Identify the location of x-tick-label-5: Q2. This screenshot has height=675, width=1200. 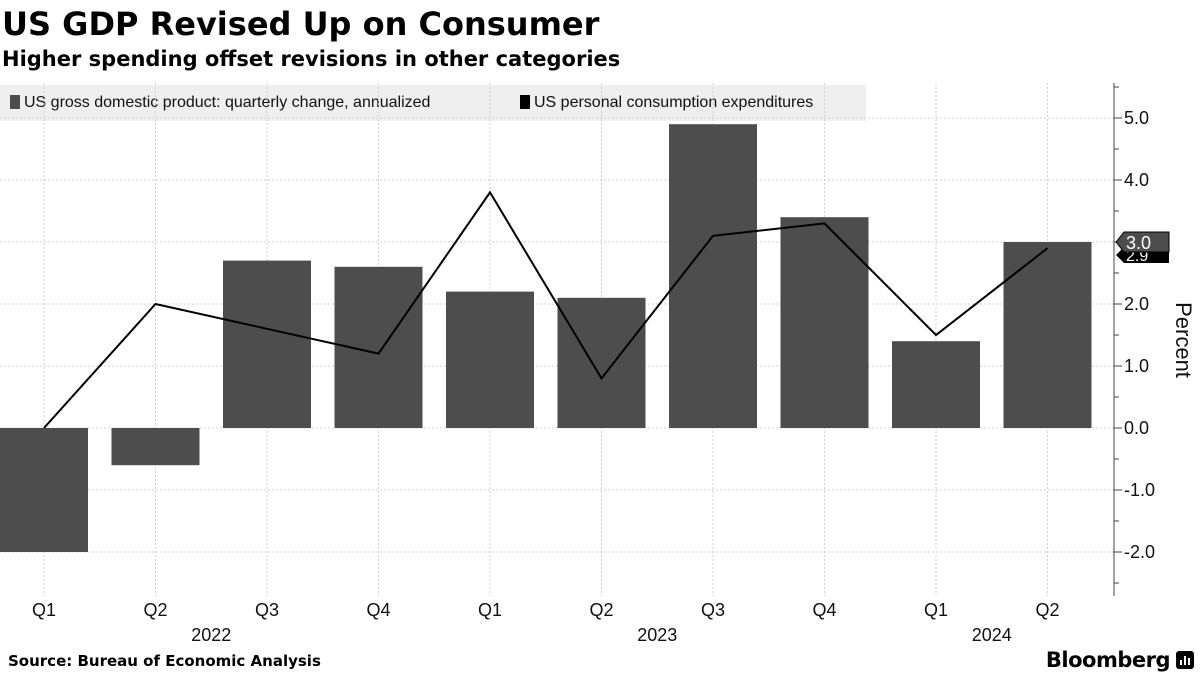
(601, 610).